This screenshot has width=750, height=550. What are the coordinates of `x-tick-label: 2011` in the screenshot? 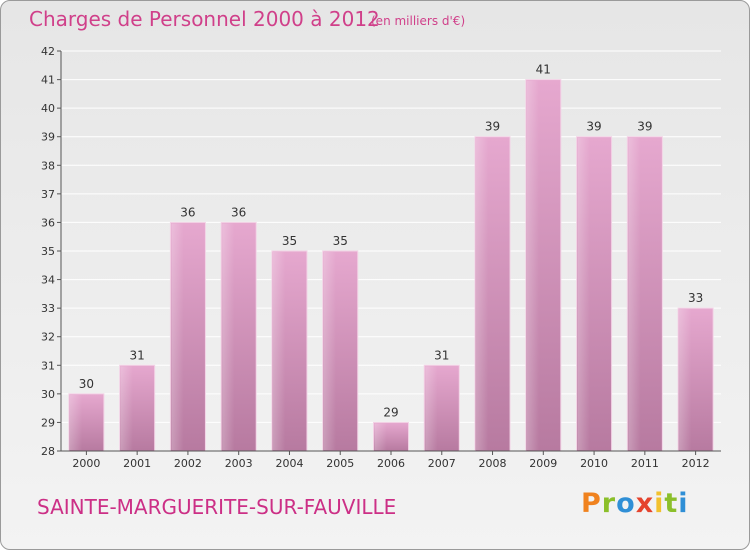 It's located at (645, 463).